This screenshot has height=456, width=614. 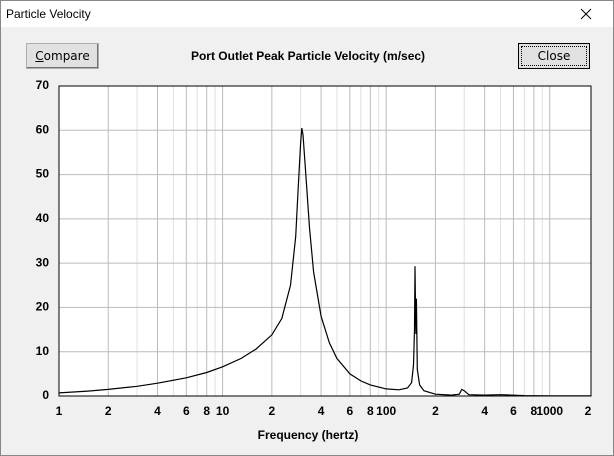 I want to click on close-icon, so click(x=307, y=14).